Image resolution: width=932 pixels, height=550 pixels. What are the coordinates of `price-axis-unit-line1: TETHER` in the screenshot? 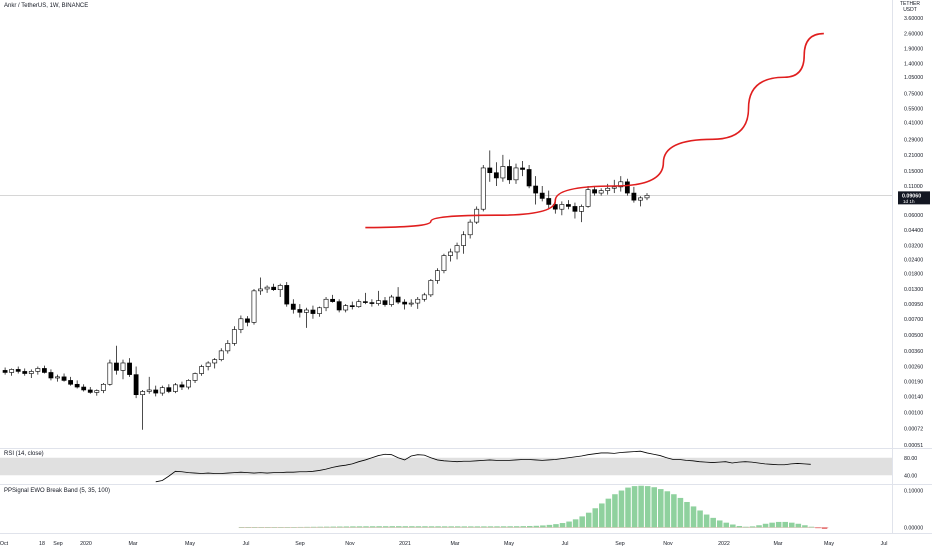 It's located at (910, 4).